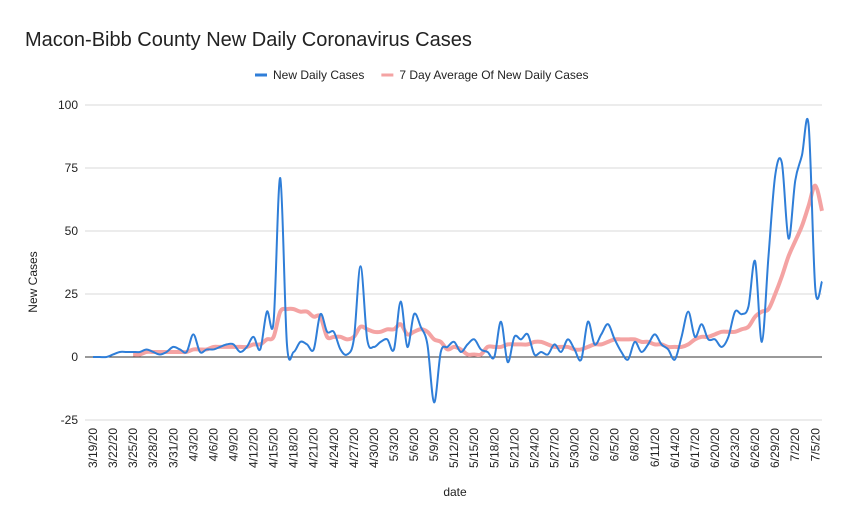 The width and height of the screenshot is (851, 526). What do you see at coordinates (655, 447) in the screenshot?
I see `x-tick-label: 6/11/20` at bounding box center [655, 447].